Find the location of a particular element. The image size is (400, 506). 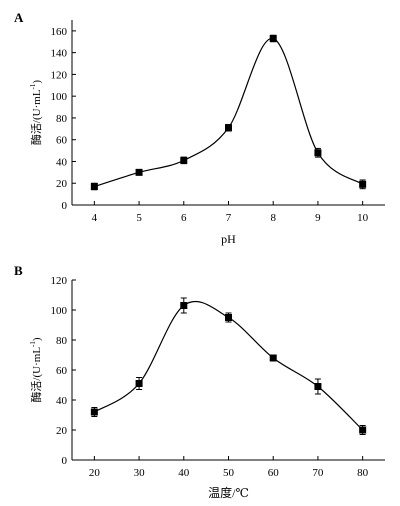

x-tick-label: 30 is located at coordinates (140, 473).